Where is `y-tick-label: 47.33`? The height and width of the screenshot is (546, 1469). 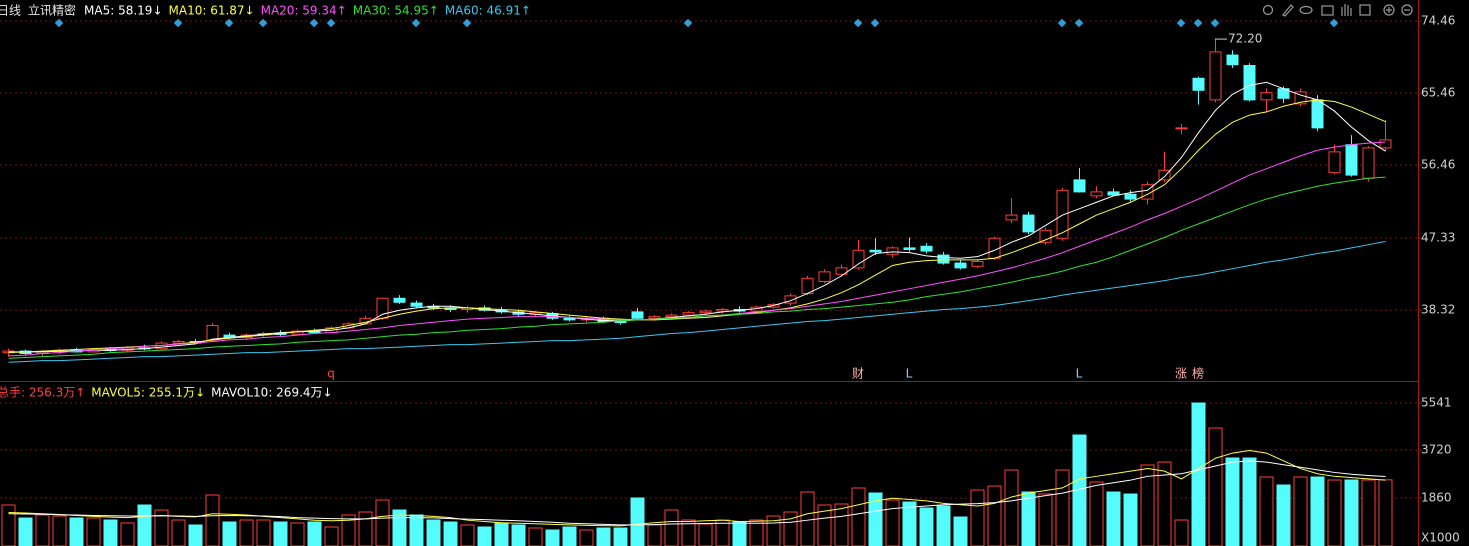 y-tick-label: 47.33 is located at coordinates (1438, 238).